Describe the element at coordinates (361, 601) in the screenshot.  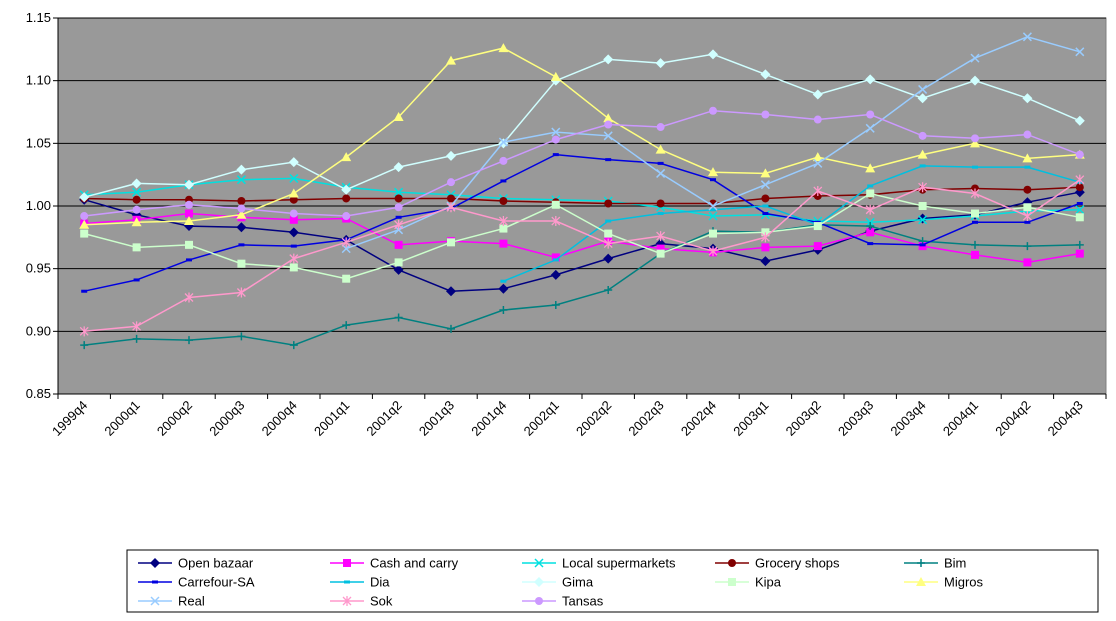
I see `legend-item: Sok` at that location.